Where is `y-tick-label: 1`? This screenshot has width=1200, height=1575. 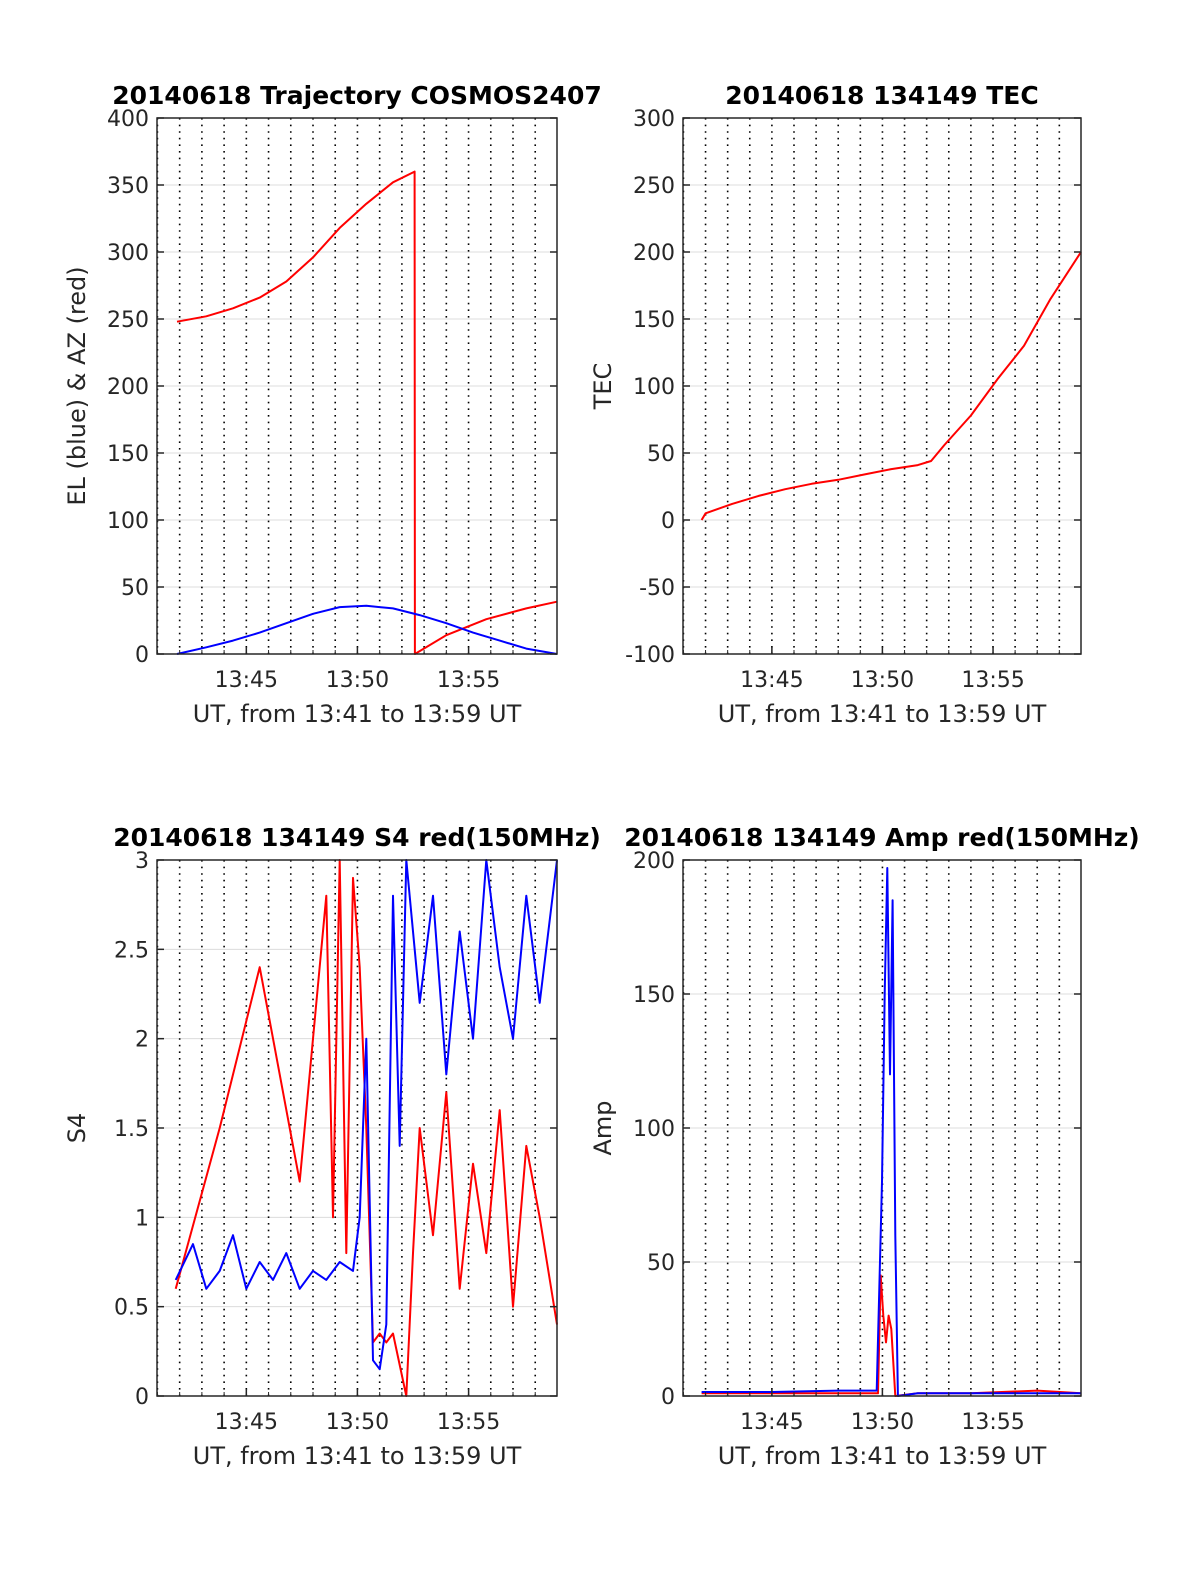 y-tick-label: 1 is located at coordinates (142, 1218).